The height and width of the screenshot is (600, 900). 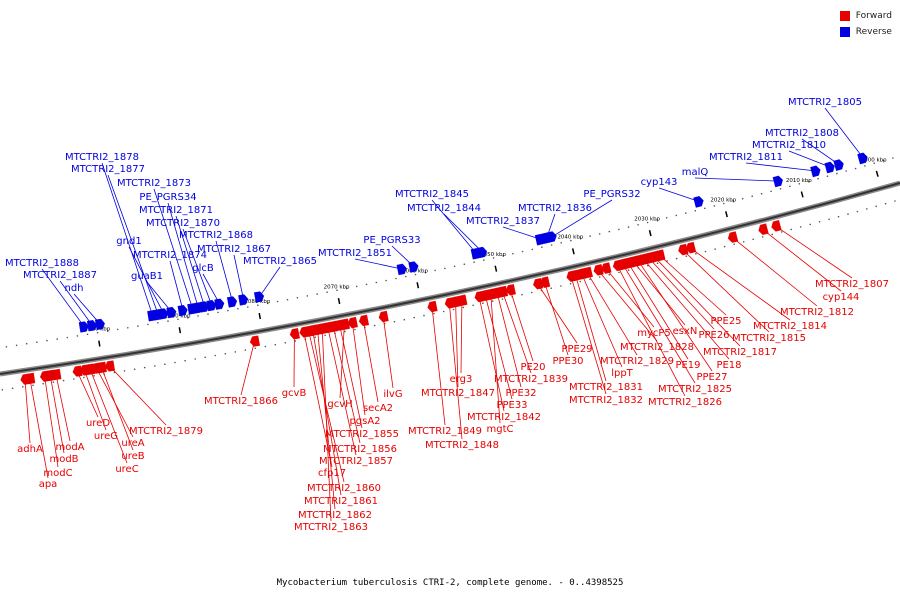 I want to click on reverse-gene-label: MTCTRI2_1810, so click(x=789, y=145).